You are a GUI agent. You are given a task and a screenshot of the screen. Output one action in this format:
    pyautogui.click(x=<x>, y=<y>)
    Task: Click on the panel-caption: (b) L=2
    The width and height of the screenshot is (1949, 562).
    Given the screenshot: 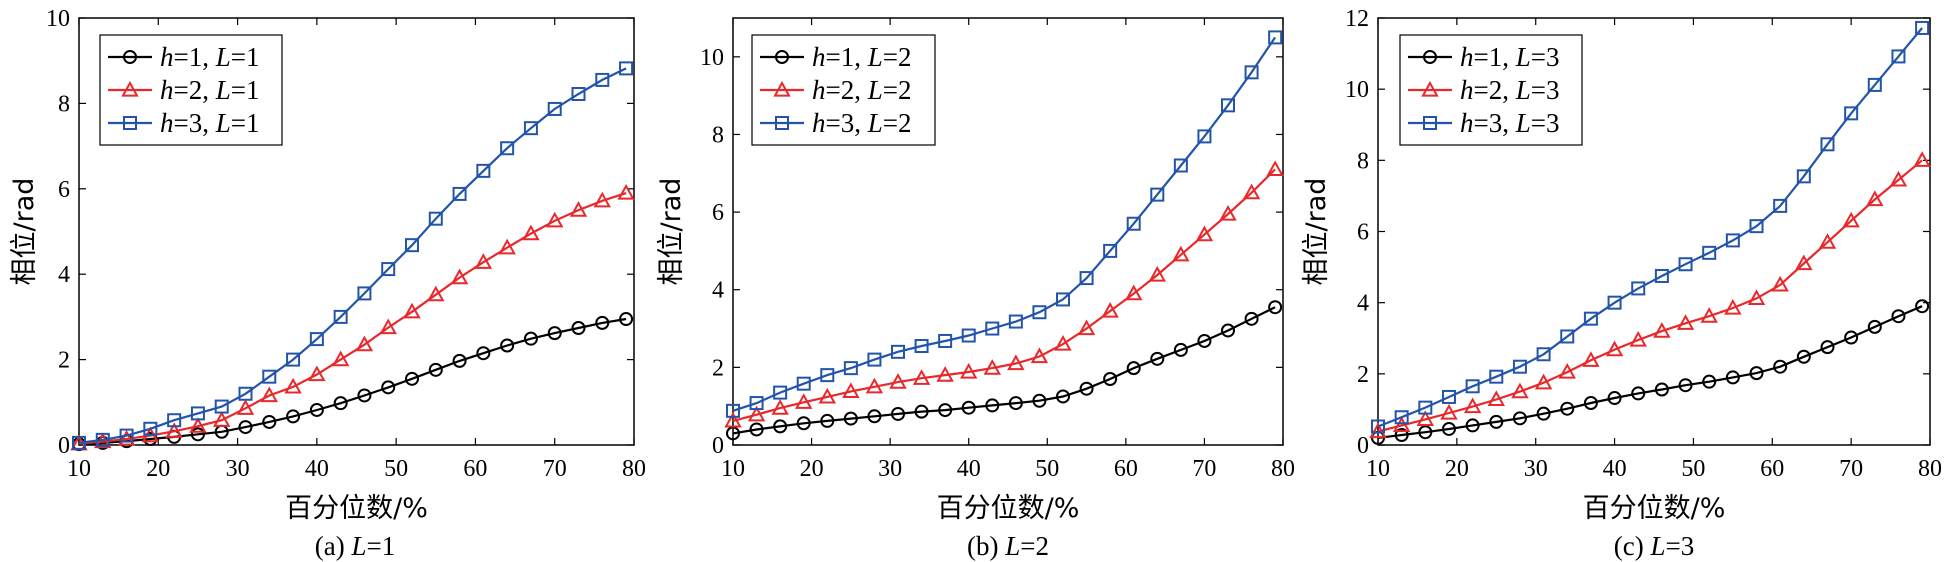 What is the action you would take?
    pyautogui.click(x=1008, y=546)
    